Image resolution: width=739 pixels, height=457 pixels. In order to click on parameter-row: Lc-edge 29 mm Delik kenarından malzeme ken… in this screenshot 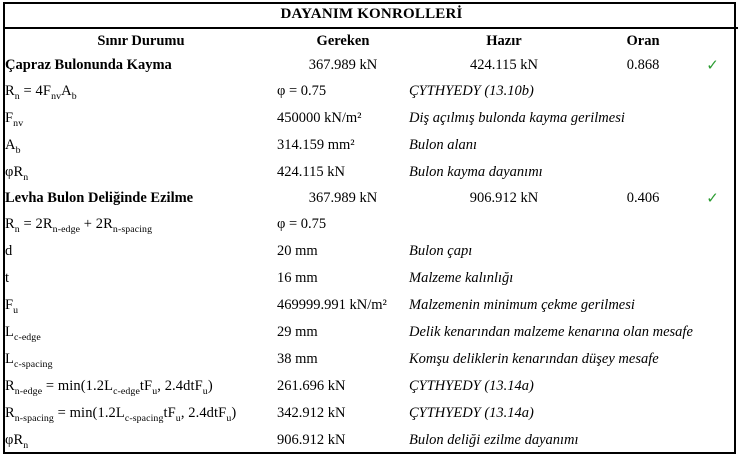, I will do `click(371, 332)`.